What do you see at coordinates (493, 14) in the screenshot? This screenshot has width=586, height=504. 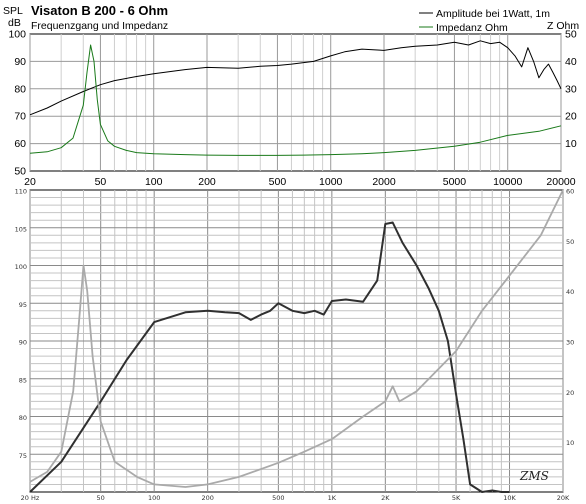 I see `legend-label-amplitude: Amplitude bei 1Watt, 1m` at bounding box center [493, 14].